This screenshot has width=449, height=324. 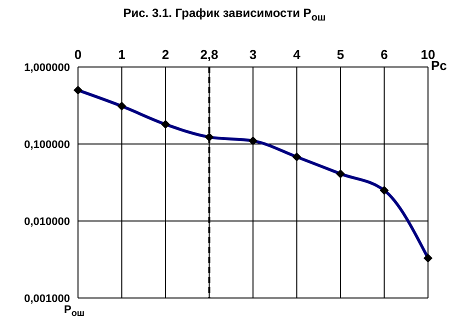 I want to click on x-tick-label: 3, so click(x=253, y=54).